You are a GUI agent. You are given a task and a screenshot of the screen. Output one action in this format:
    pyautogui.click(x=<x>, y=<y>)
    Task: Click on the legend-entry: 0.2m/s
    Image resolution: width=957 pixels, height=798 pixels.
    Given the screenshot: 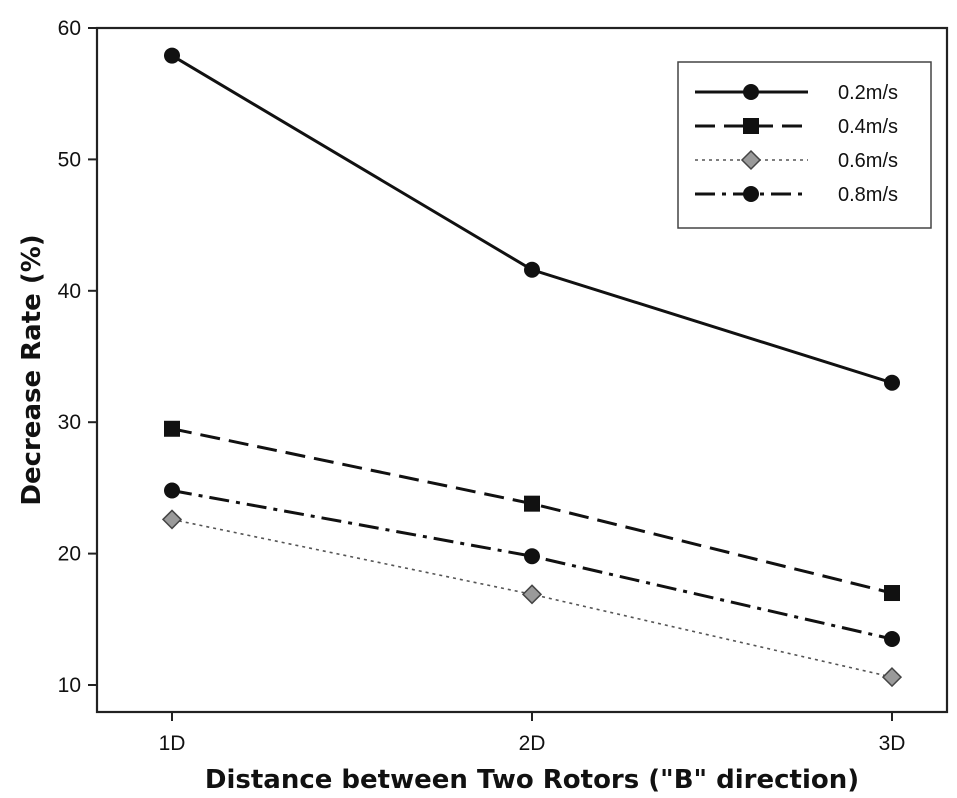 What is the action you would take?
    pyautogui.click(x=796, y=93)
    